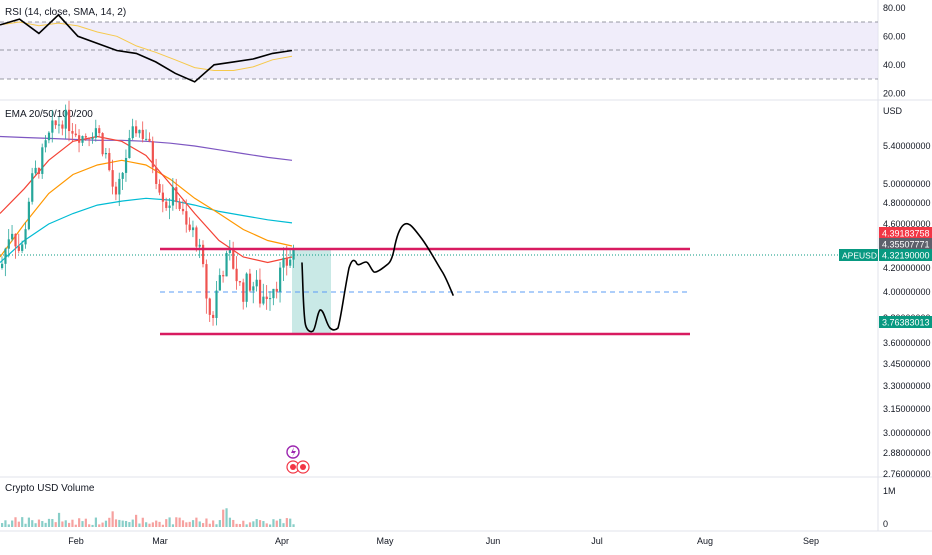 Image resolution: width=932 pixels, height=555 pixels. I want to click on projection-drawing, so click(377, 277).